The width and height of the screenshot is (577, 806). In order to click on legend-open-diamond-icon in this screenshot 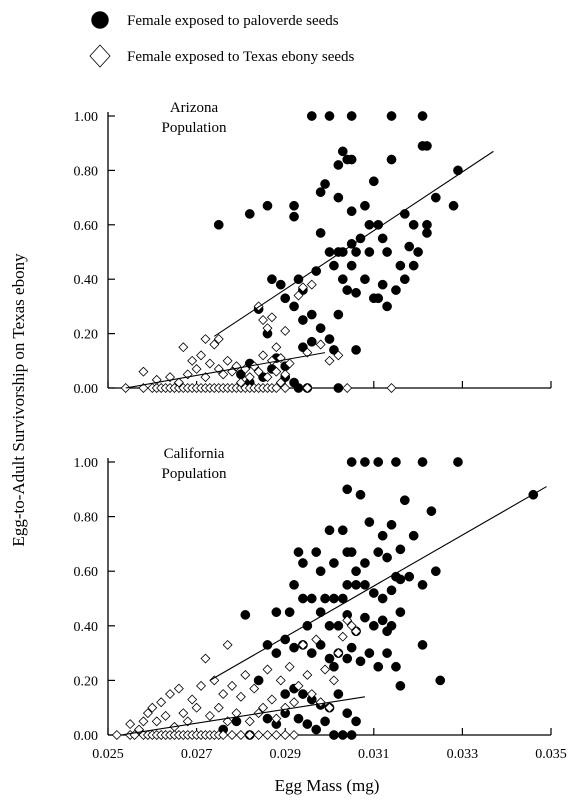, I will do `click(100, 56)`.